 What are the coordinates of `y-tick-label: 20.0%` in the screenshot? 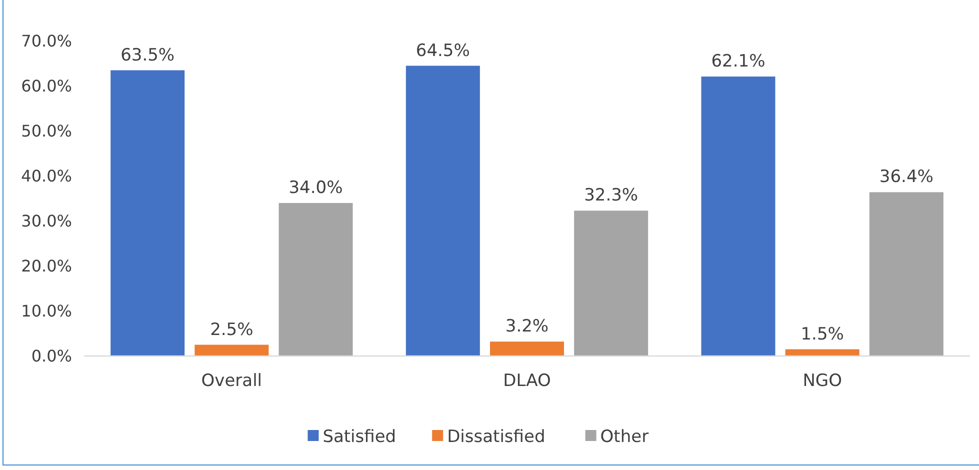 It's located at (46, 266).